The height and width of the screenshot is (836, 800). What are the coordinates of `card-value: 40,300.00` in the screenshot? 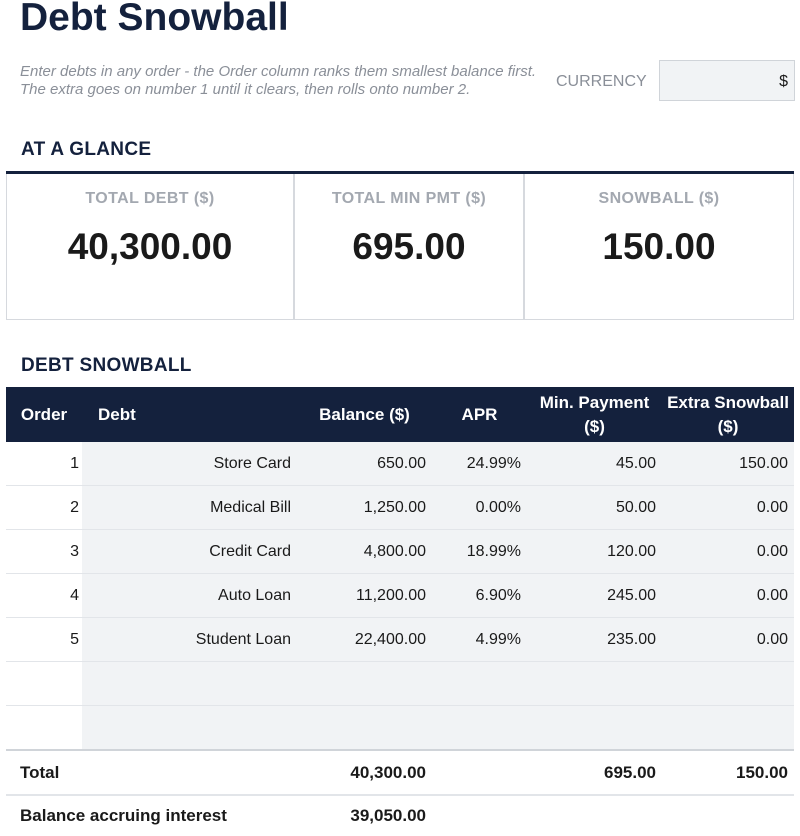 It's located at (150, 246).